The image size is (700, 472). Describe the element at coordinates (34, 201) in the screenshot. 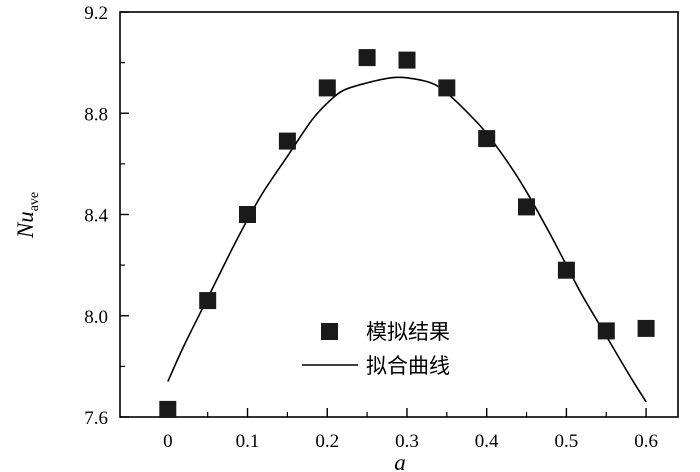

I see `y-axis-label-subscript: ave` at that location.